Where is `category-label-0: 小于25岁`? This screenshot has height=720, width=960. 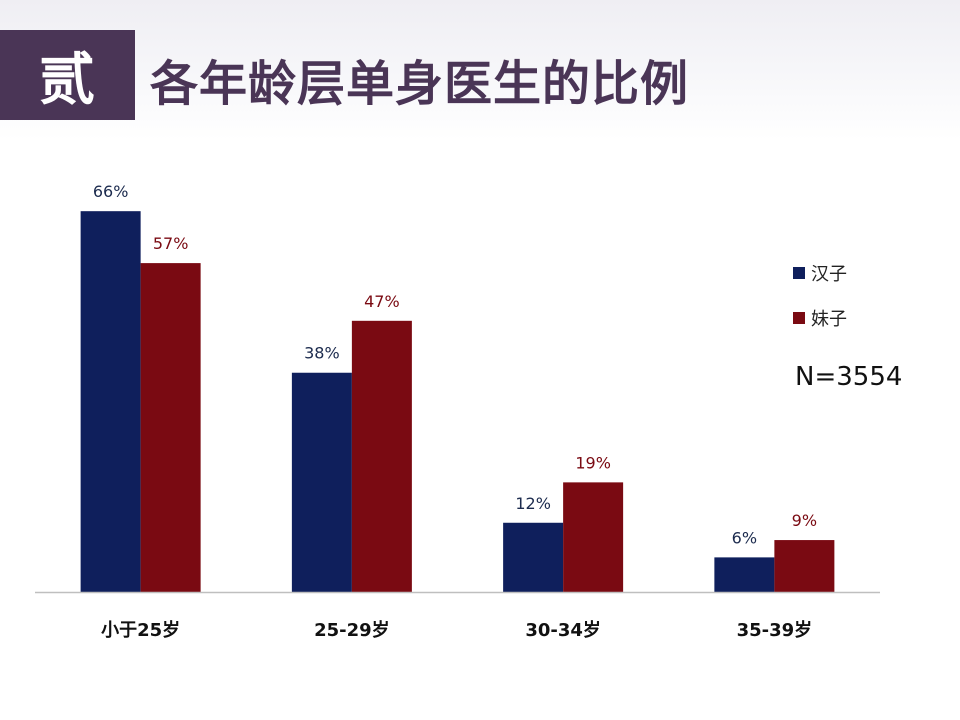
category-label-0: 小于25岁 is located at coordinates (140, 630).